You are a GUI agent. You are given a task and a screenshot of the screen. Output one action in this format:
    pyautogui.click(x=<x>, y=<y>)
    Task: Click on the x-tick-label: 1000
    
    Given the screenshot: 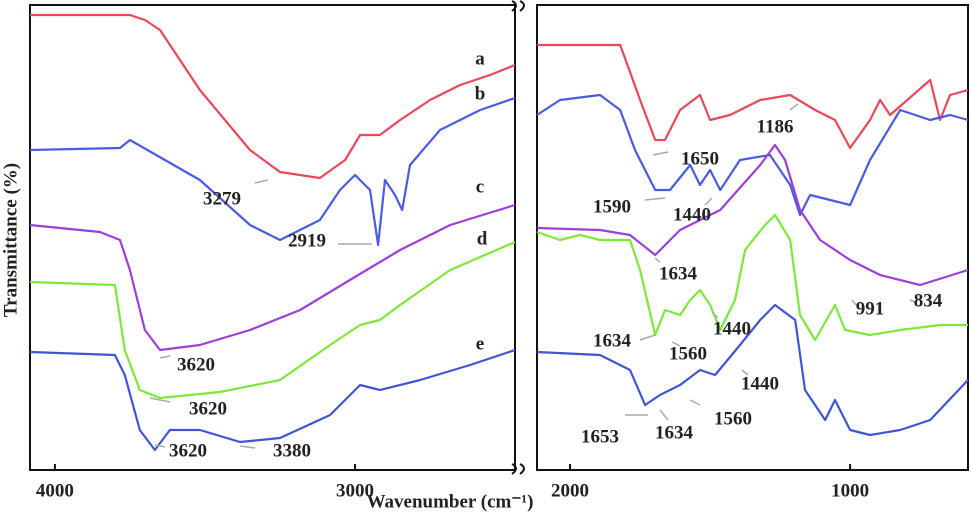 What is the action you would take?
    pyautogui.click(x=850, y=490)
    